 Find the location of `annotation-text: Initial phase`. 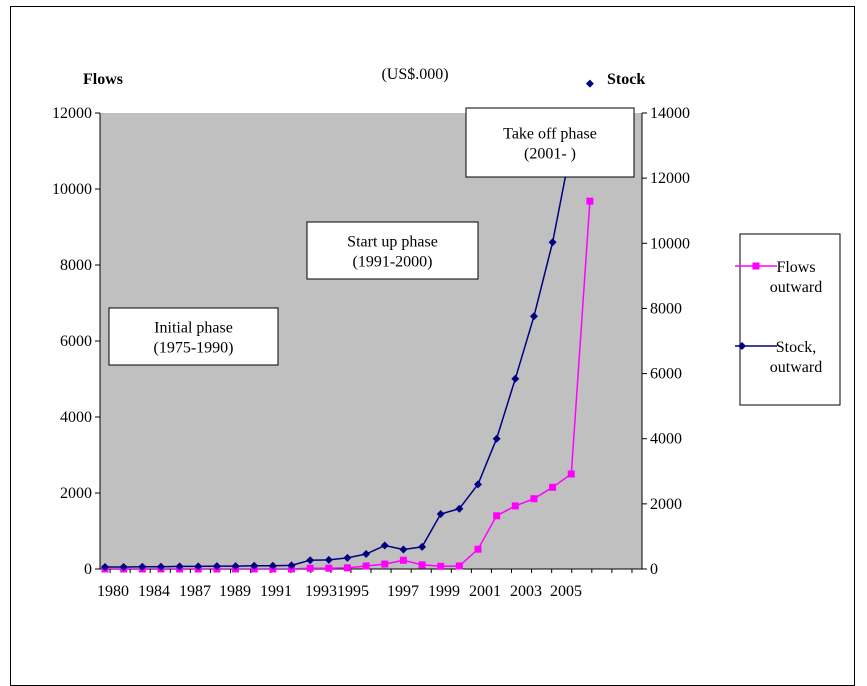

annotation-text: Initial phase is located at coordinates (193, 328).